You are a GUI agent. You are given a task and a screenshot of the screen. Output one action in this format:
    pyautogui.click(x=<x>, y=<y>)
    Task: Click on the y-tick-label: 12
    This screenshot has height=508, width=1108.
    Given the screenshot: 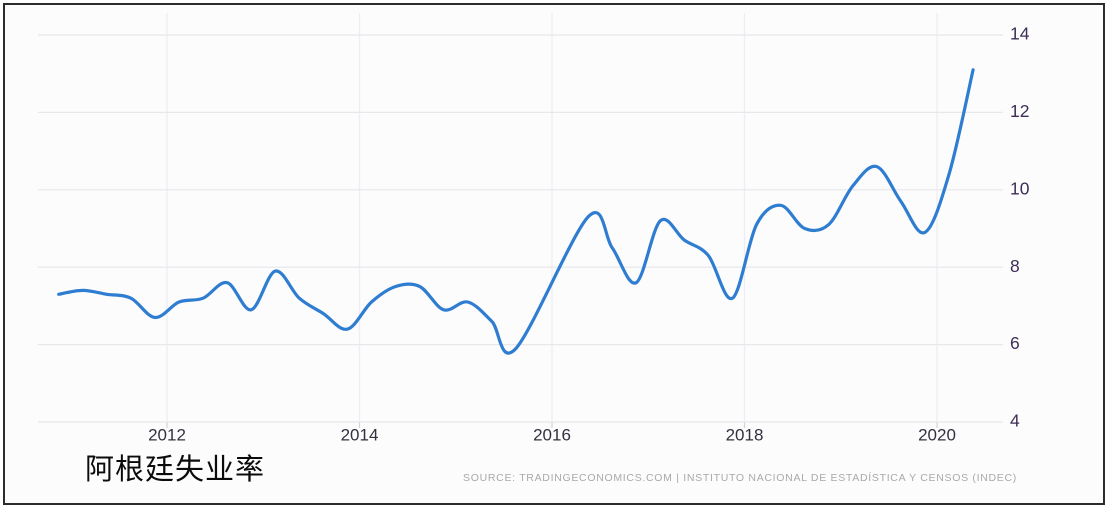 What is the action you would take?
    pyautogui.click(x=1019, y=111)
    